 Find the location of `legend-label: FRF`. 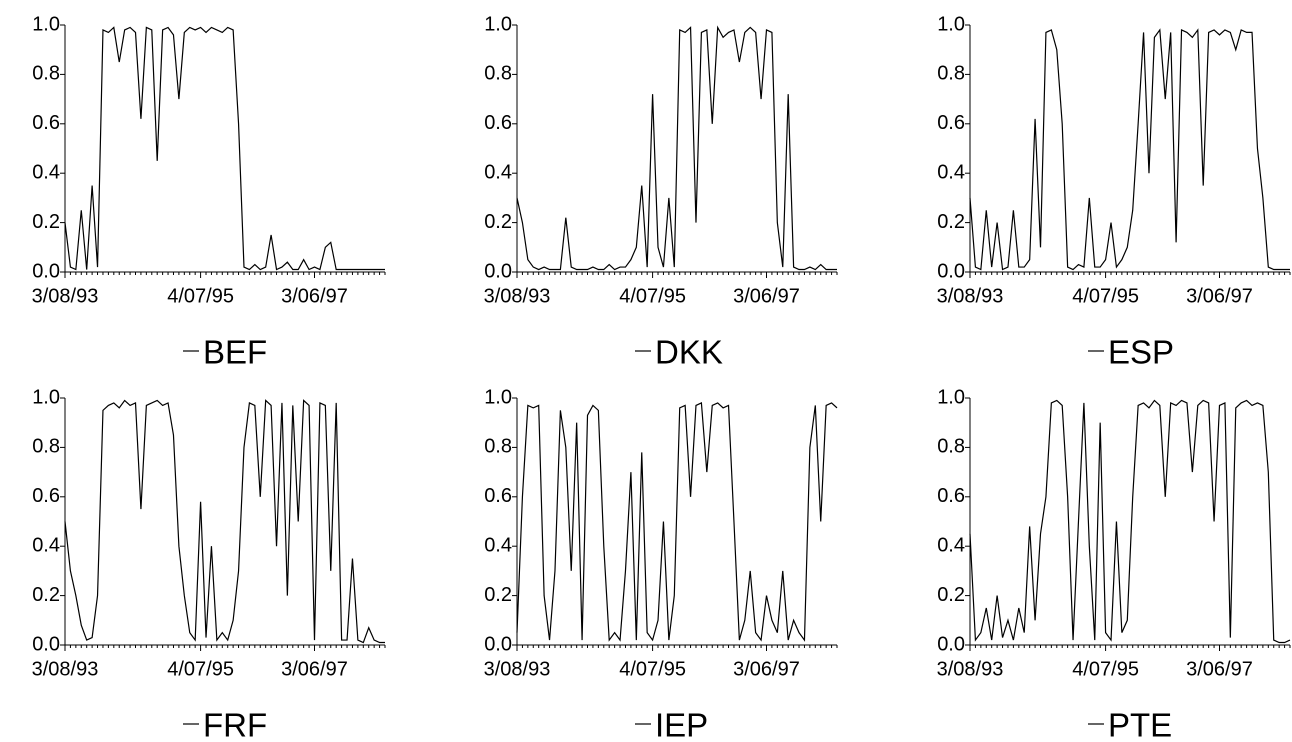

legend-label: FRF is located at coordinates (235, 724).